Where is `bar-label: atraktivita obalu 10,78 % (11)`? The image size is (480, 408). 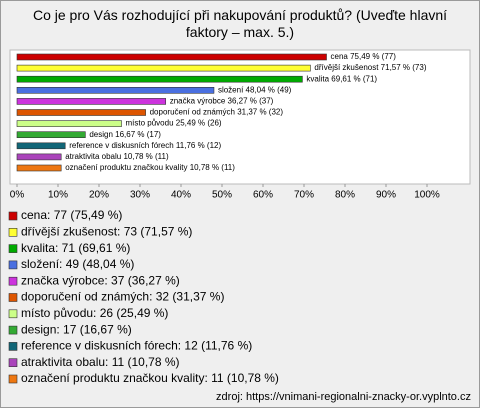
bar-label: atraktivita obalu 10,78 % (11) is located at coordinates (117, 156).